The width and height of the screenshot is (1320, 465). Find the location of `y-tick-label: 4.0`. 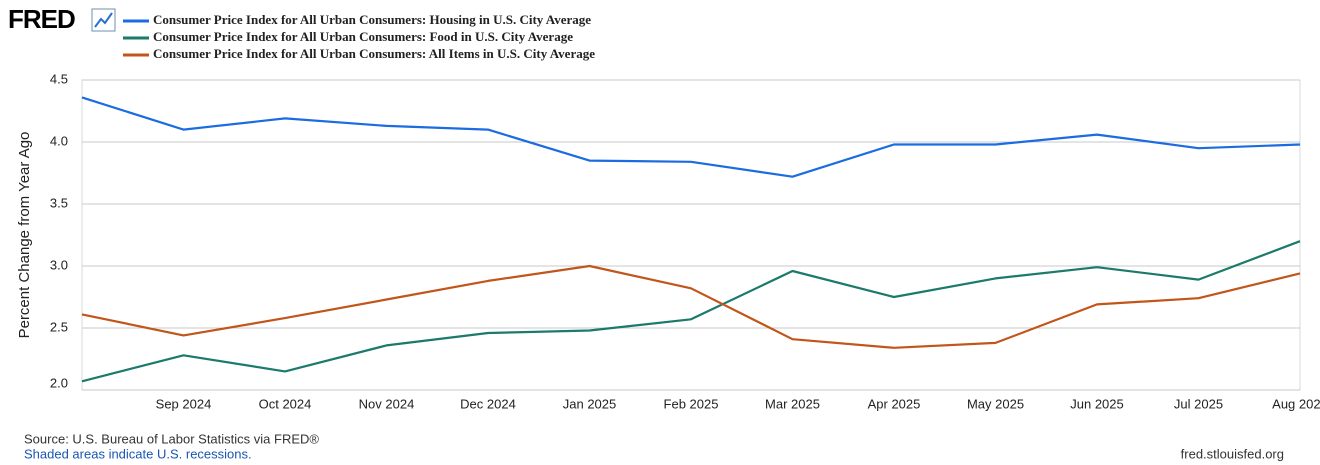

y-tick-label: 4.0 is located at coordinates (59, 140).